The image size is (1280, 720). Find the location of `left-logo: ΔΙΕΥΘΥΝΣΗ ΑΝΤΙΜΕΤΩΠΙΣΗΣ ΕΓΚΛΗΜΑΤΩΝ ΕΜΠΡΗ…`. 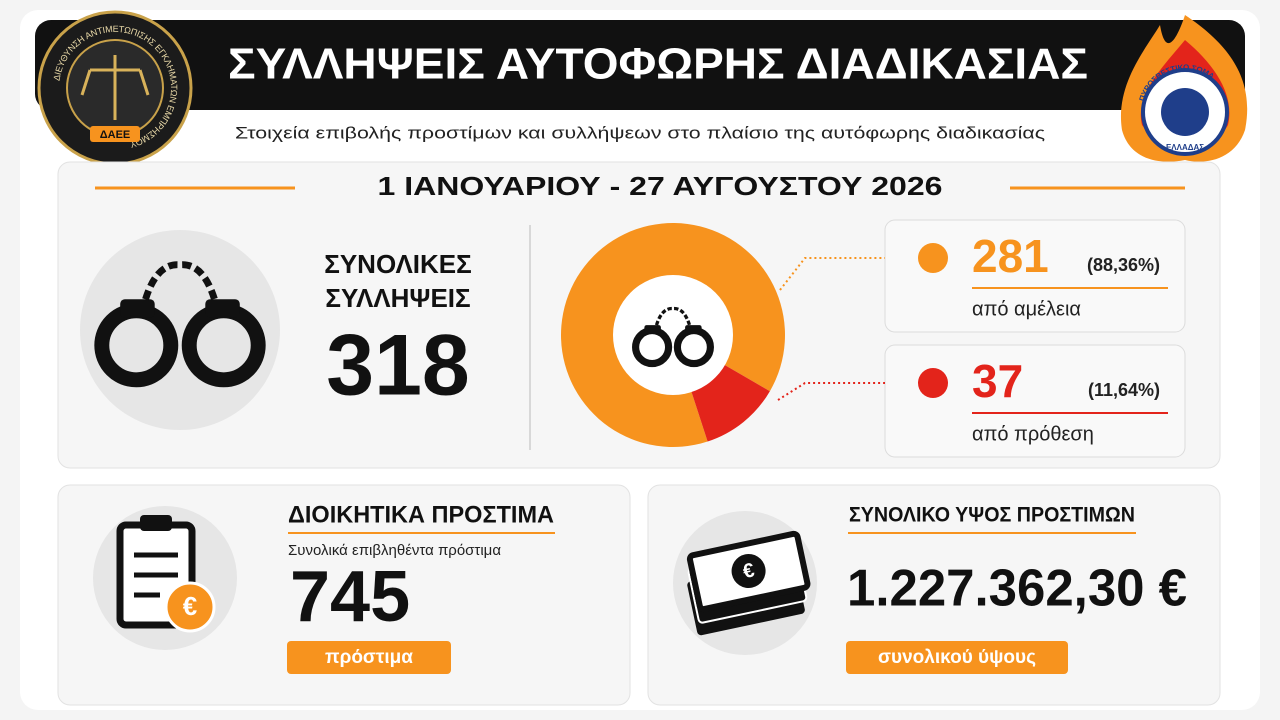

left-logo: ΔΙΕΥΘΥΝΣΗ ΑΝΤΙΜΕΤΩΠΙΣΗΣ ΕΓΚΛΗΜΑΤΩΝ ΕΜΠΡΗ… is located at coordinates (115, 88).